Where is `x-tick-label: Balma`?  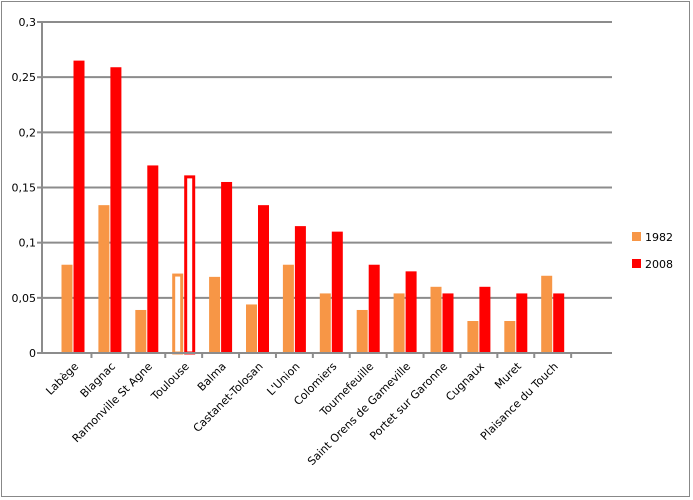 x-tick-label: Balma is located at coordinates (212, 377).